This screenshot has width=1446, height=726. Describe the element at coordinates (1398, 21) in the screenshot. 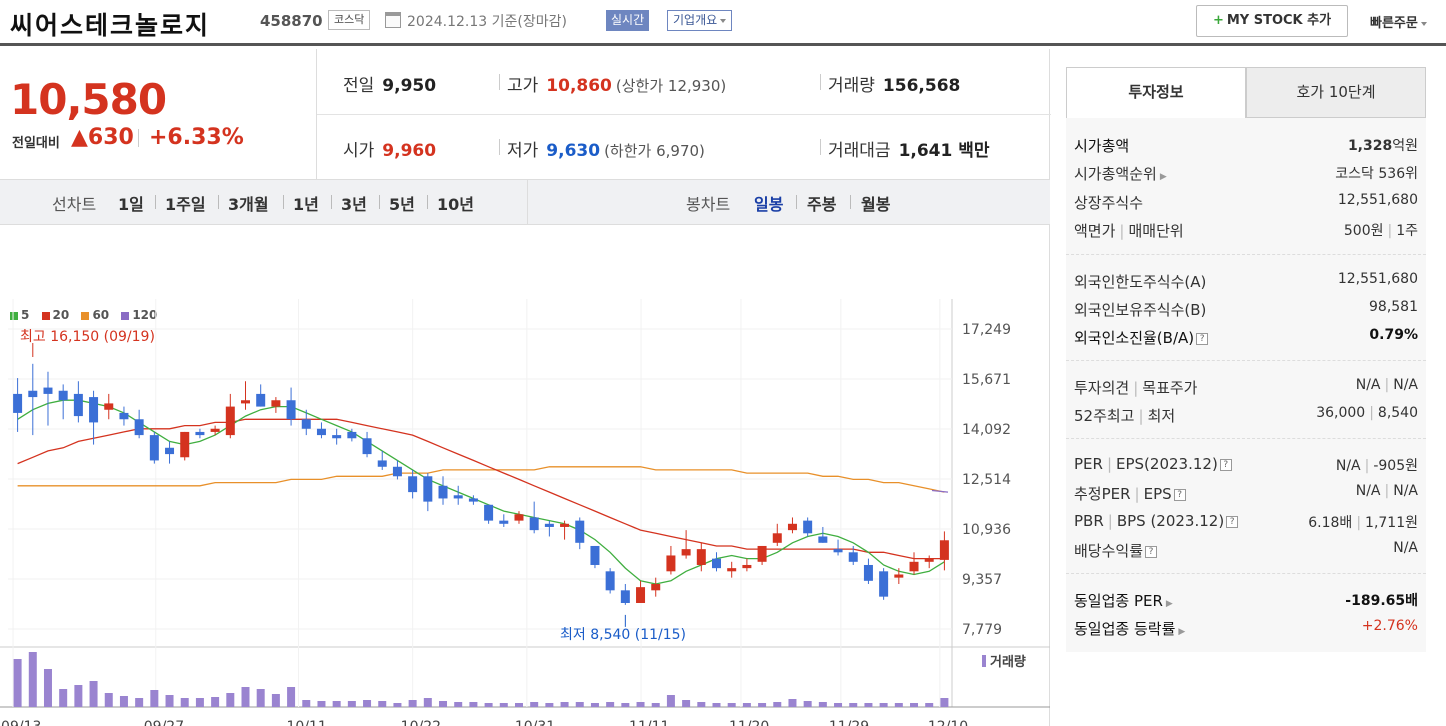

I see `quick-order-button: 빠른주문` at that location.